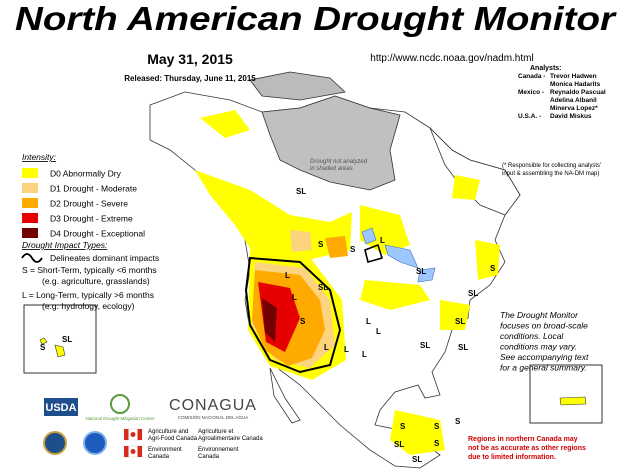 The width and height of the screenshot is (630, 471). What do you see at coordinates (39, 157) in the screenshot?
I see `legend-heading: Intensity:` at bounding box center [39, 157].